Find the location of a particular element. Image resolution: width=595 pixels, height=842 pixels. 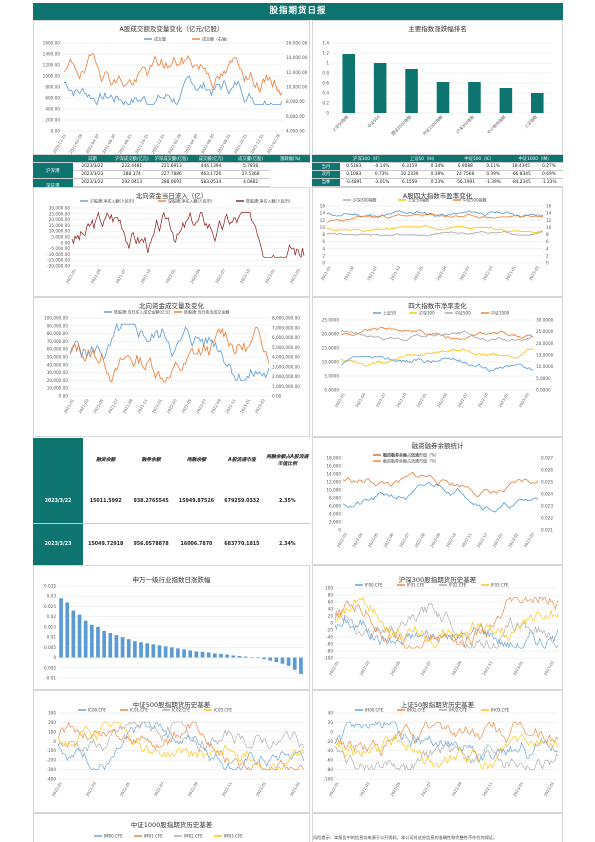

y-tick-label: 0.0000 is located at coordinates (331, 390).